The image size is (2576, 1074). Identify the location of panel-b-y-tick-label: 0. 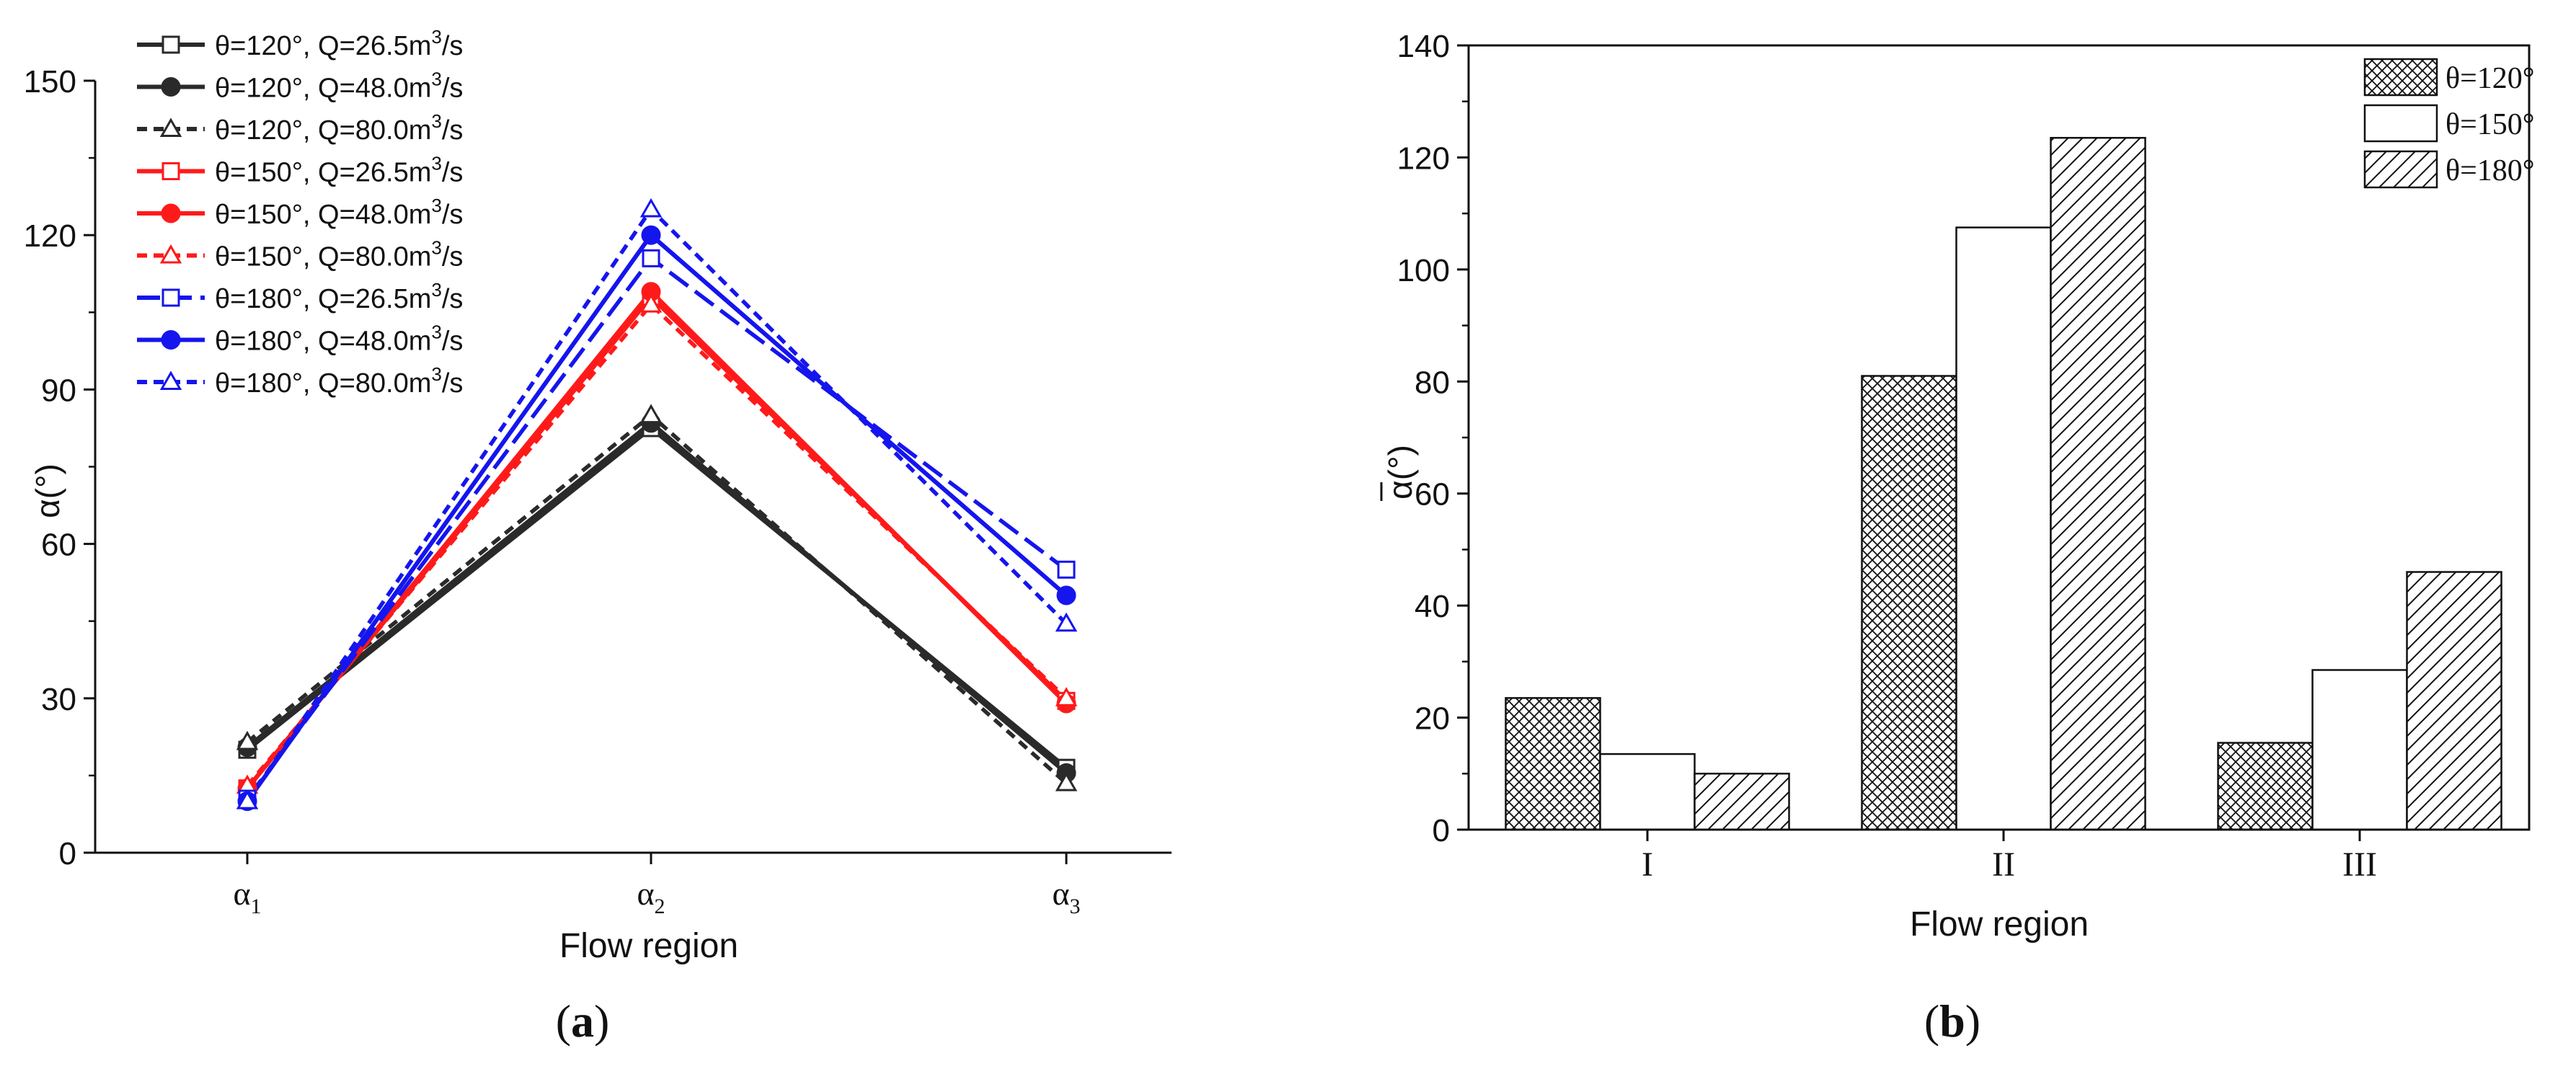
(1441, 830).